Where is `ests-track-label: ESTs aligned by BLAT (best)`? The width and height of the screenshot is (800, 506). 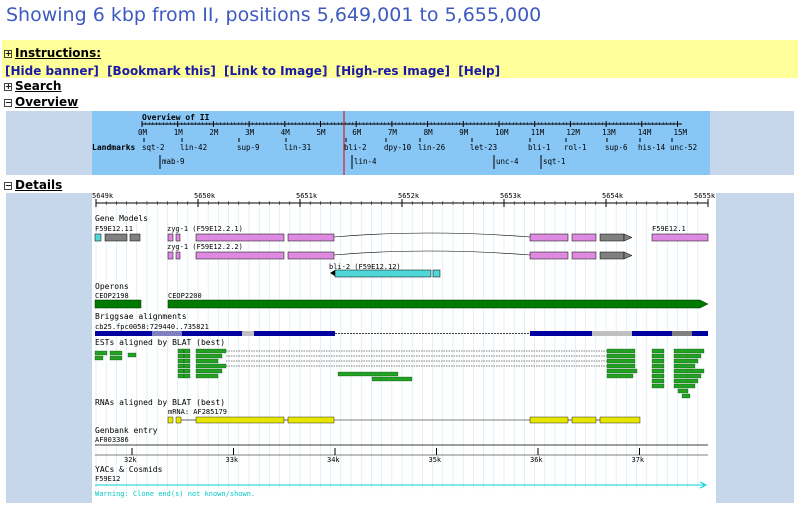 ests-track-label: ESTs aligned by BLAT (best) is located at coordinates (160, 342).